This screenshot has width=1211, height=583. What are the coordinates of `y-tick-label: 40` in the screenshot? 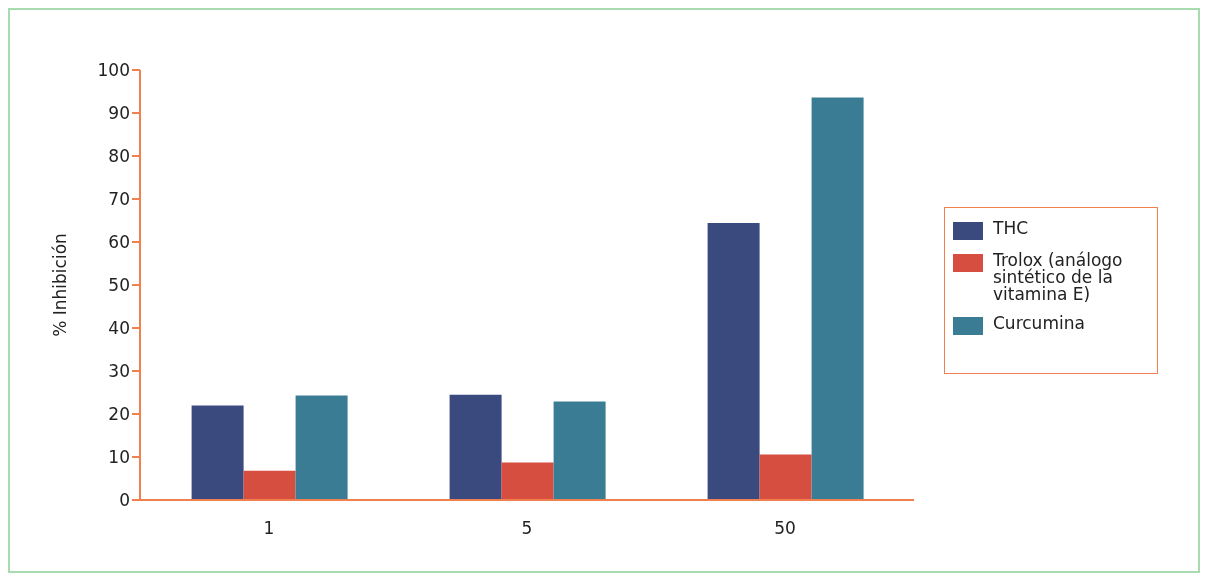 It's located at (119, 328).